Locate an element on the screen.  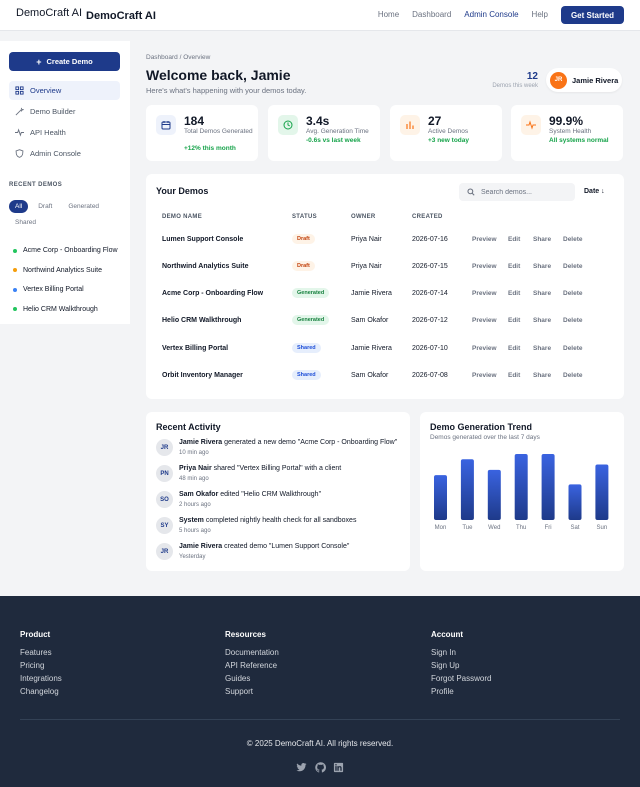
filter-shared: Shared is located at coordinates (25, 222).